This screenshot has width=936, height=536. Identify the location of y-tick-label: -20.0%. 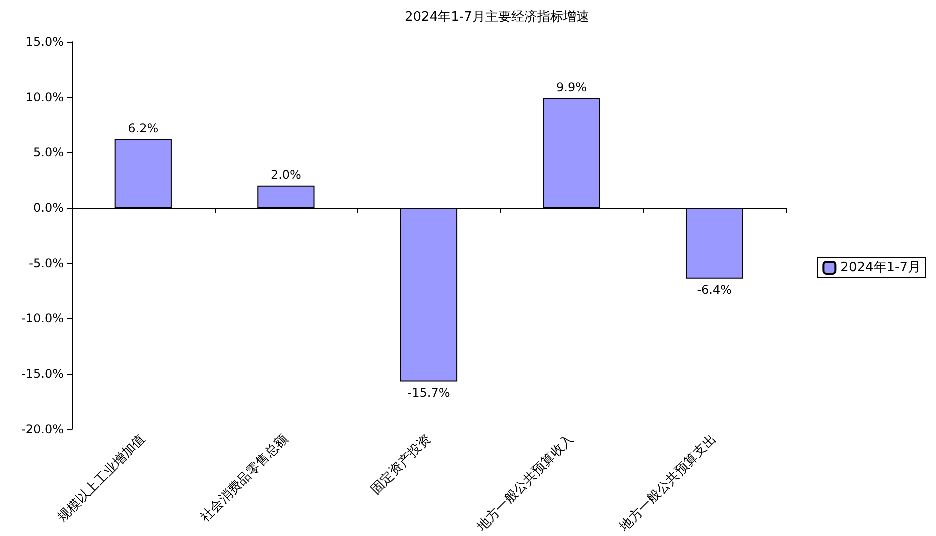
(43, 429).